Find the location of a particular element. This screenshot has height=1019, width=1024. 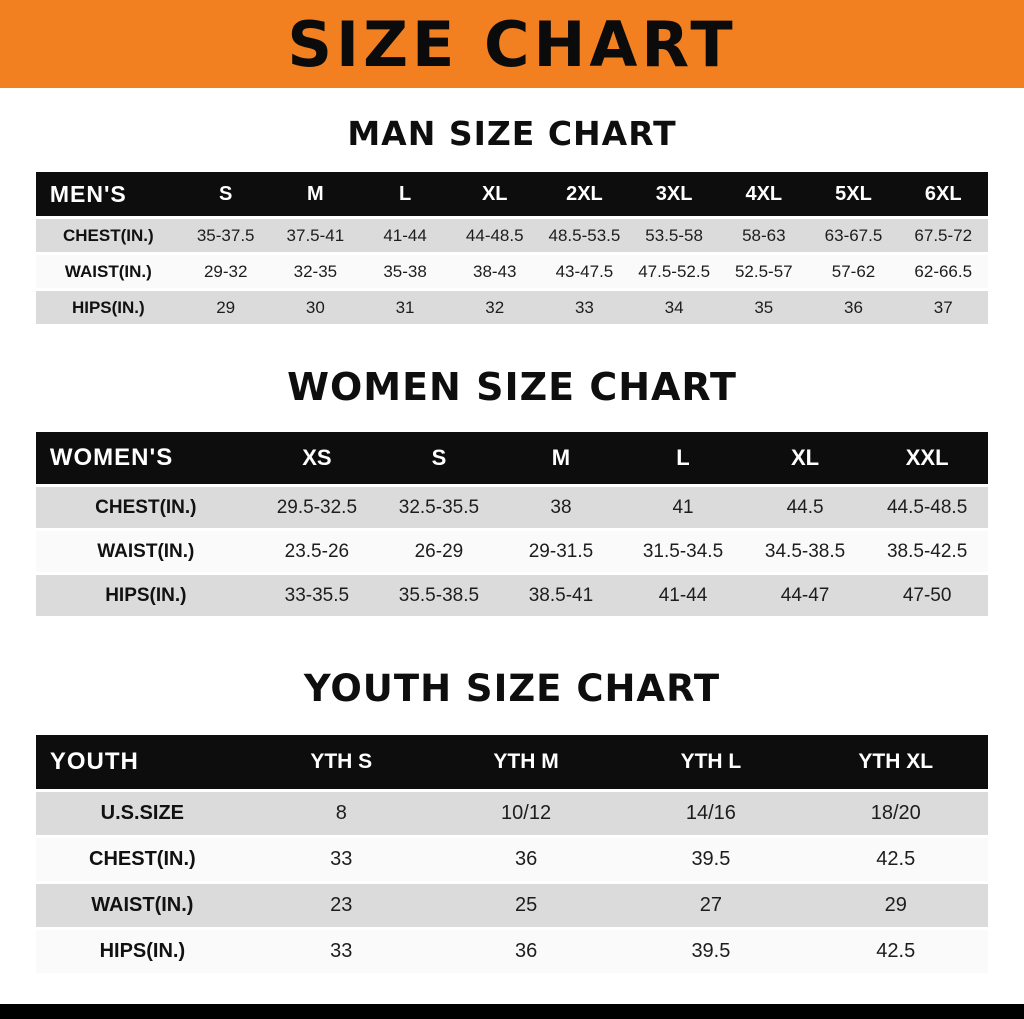

size-cell: 48.5-53.5 is located at coordinates (584, 235).